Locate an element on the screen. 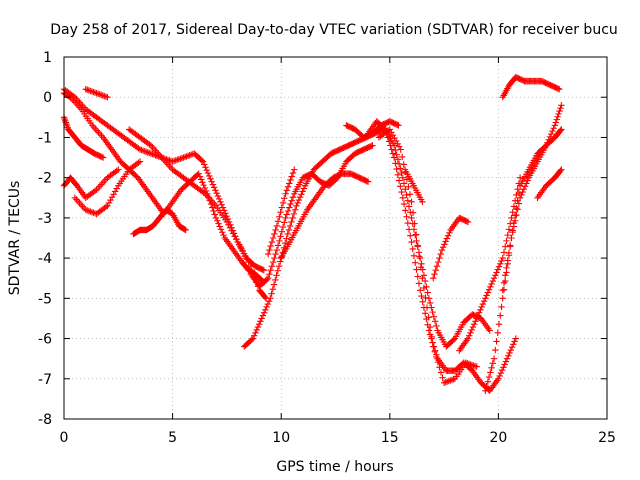 This screenshot has height=480, width=640. y-tick-label: -4 is located at coordinates (45, 259).